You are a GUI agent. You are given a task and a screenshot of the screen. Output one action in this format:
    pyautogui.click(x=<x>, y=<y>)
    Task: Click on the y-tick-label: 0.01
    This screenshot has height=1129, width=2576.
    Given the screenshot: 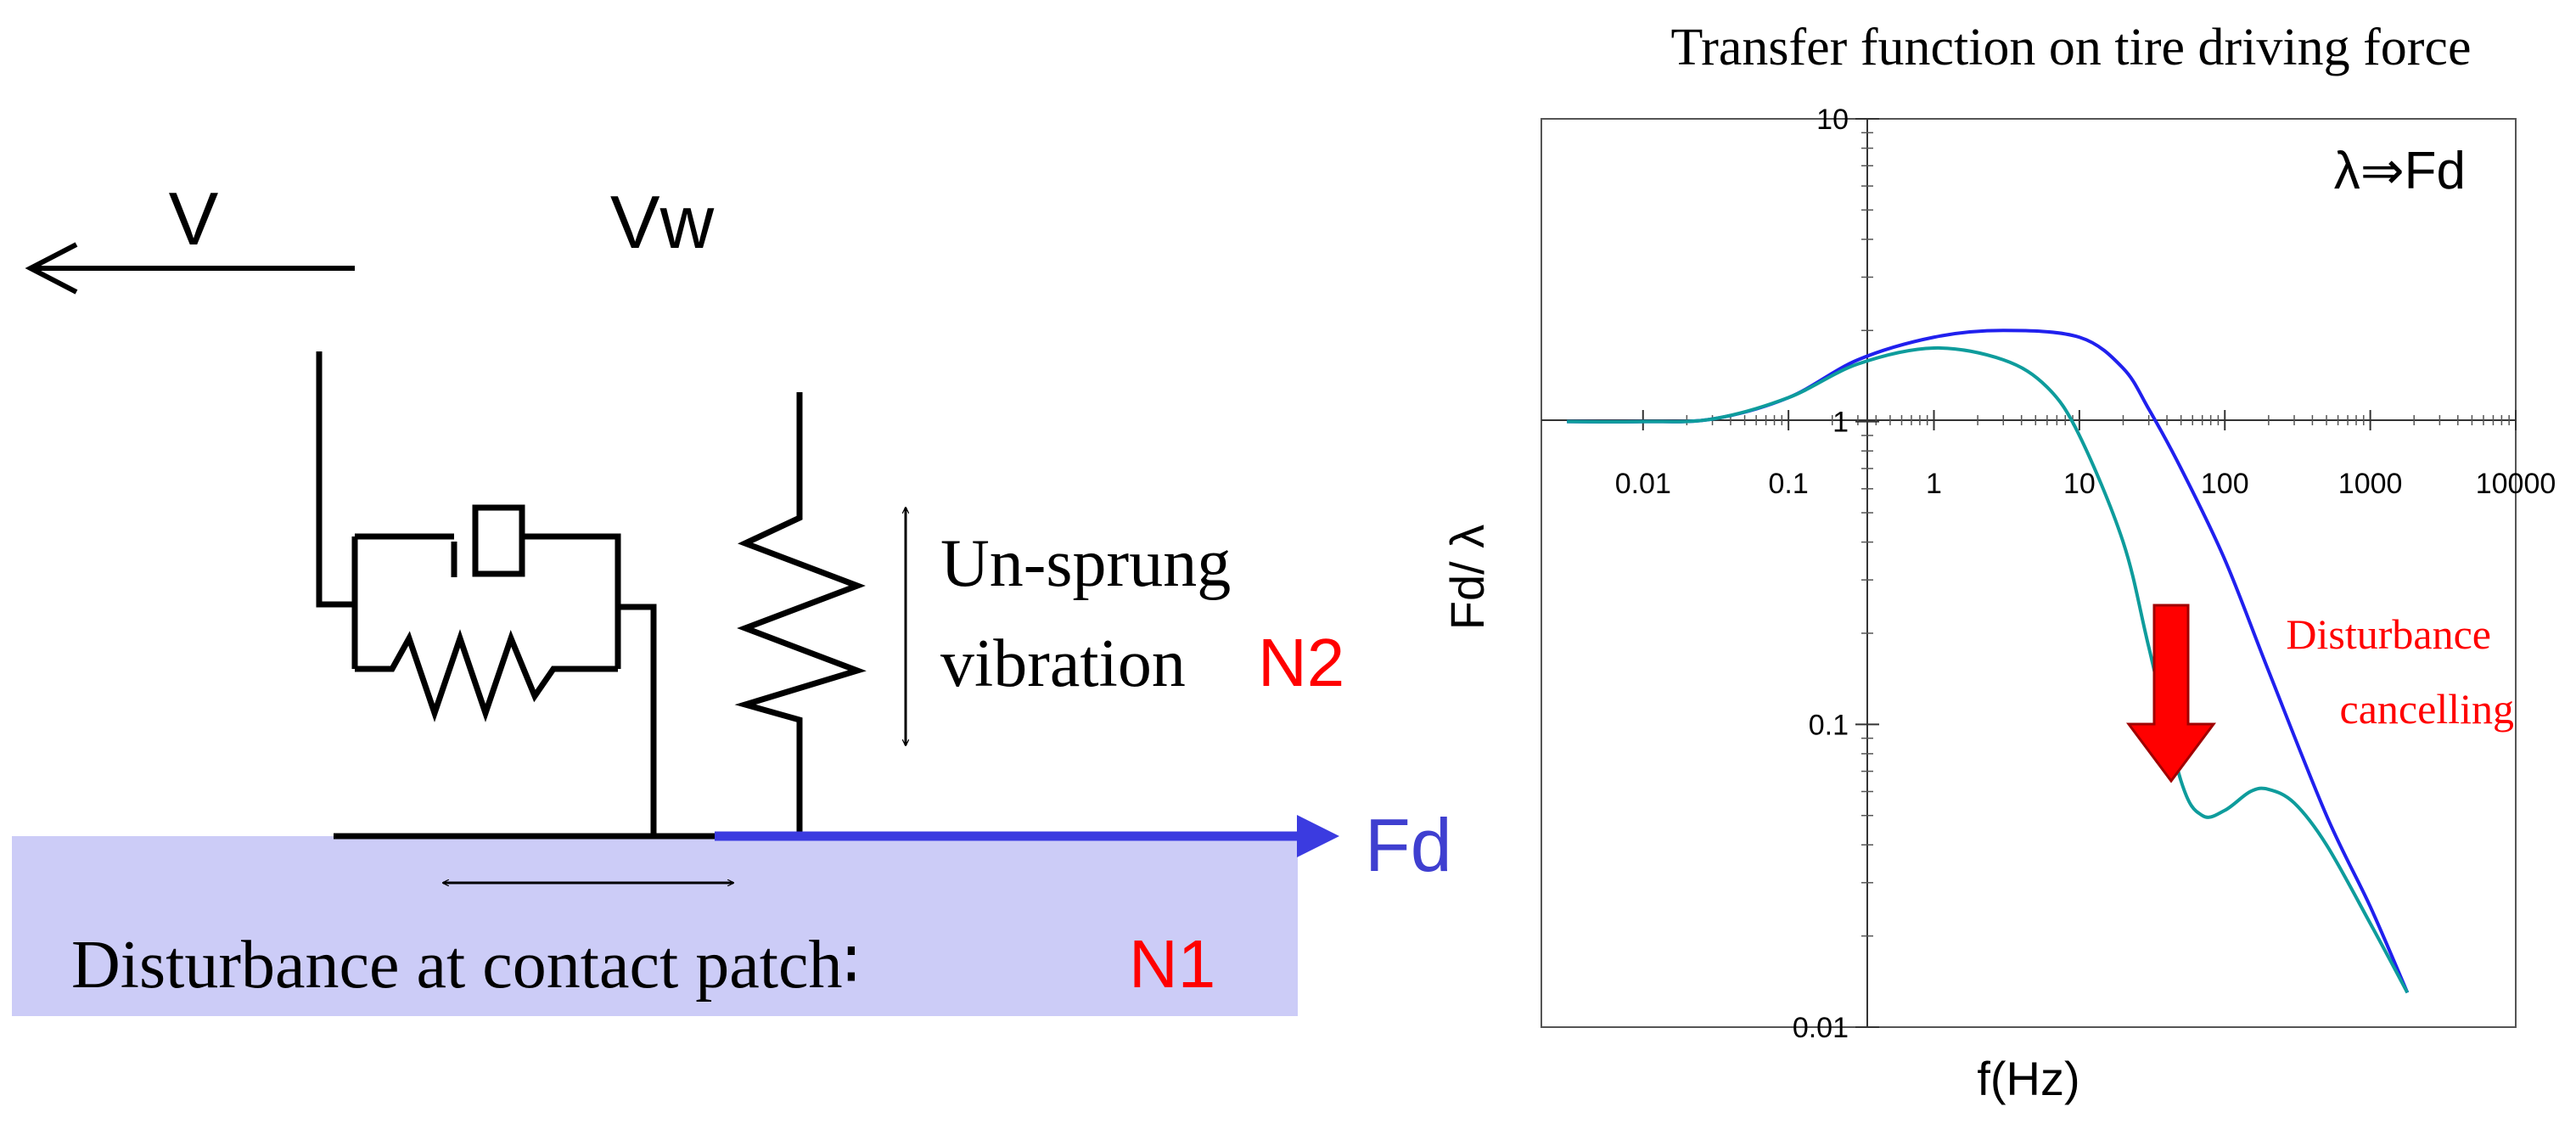 What is the action you would take?
    pyautogui.click(x=1821, y=1028)
    